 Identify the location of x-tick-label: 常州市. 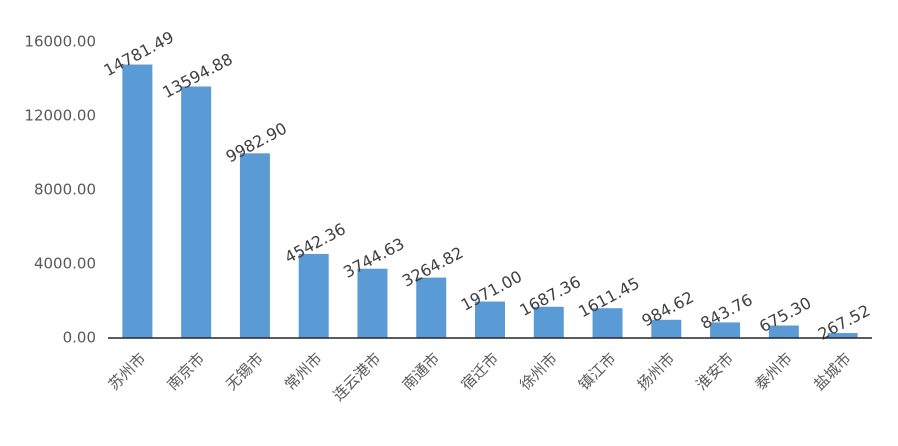
(303, 371).